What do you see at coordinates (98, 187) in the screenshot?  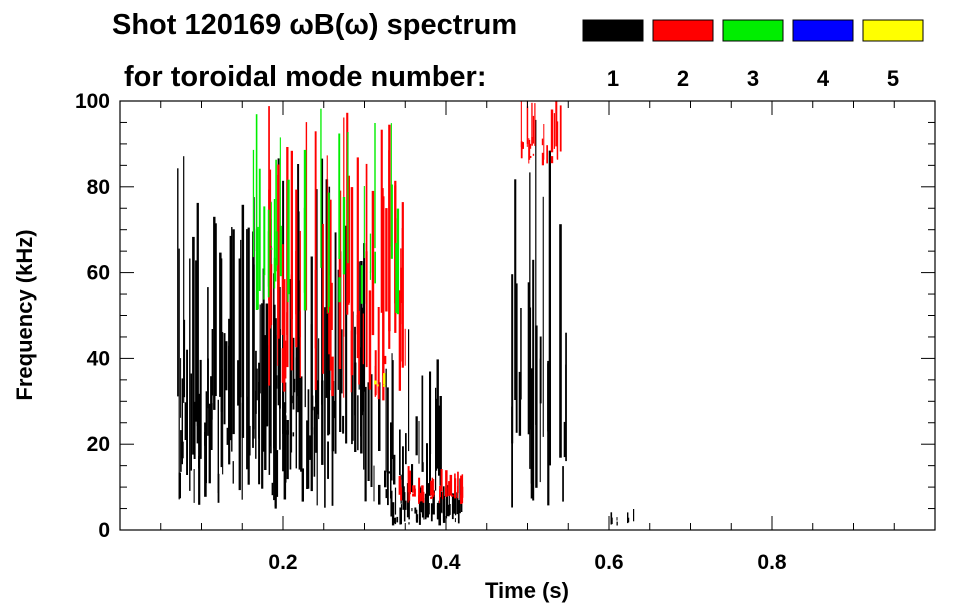 I see `y-tick-label: 80` at bounding box center [98, 187].